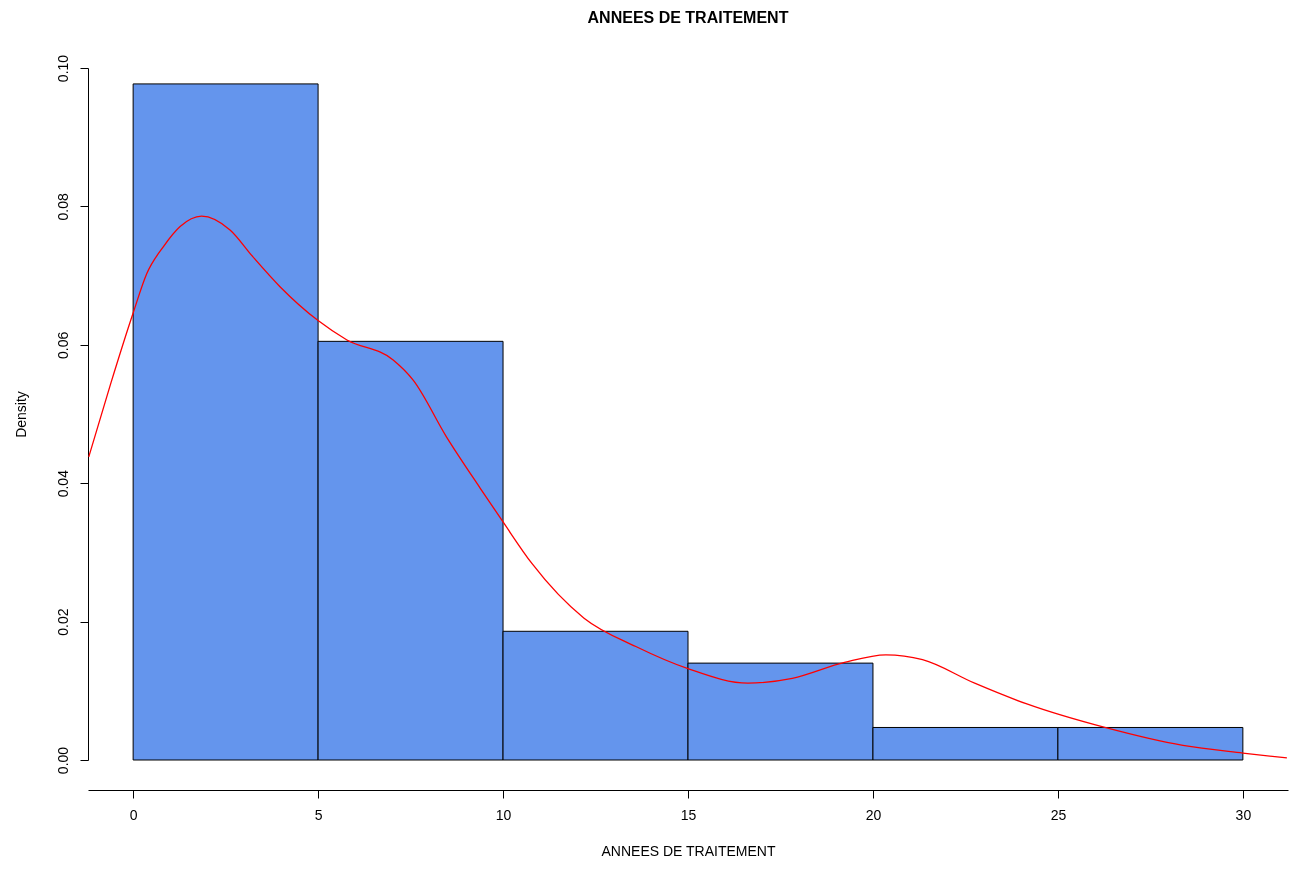 The height and width of the screenshot is (871, 1296). What do you see at coordinates (1058, 814) in the screenshot?
I see `x-tick-label: 25` at bounding box center [1058, 814].